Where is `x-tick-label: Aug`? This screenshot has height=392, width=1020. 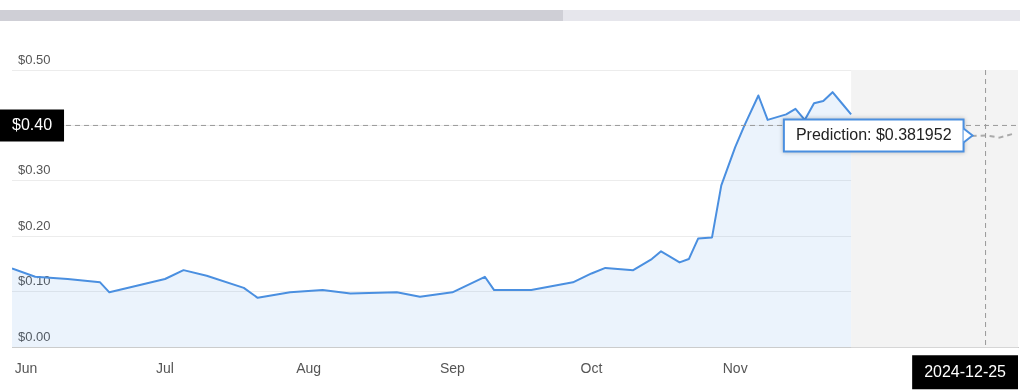
x-tick-label: Aug is located at coordinates (309, 368).